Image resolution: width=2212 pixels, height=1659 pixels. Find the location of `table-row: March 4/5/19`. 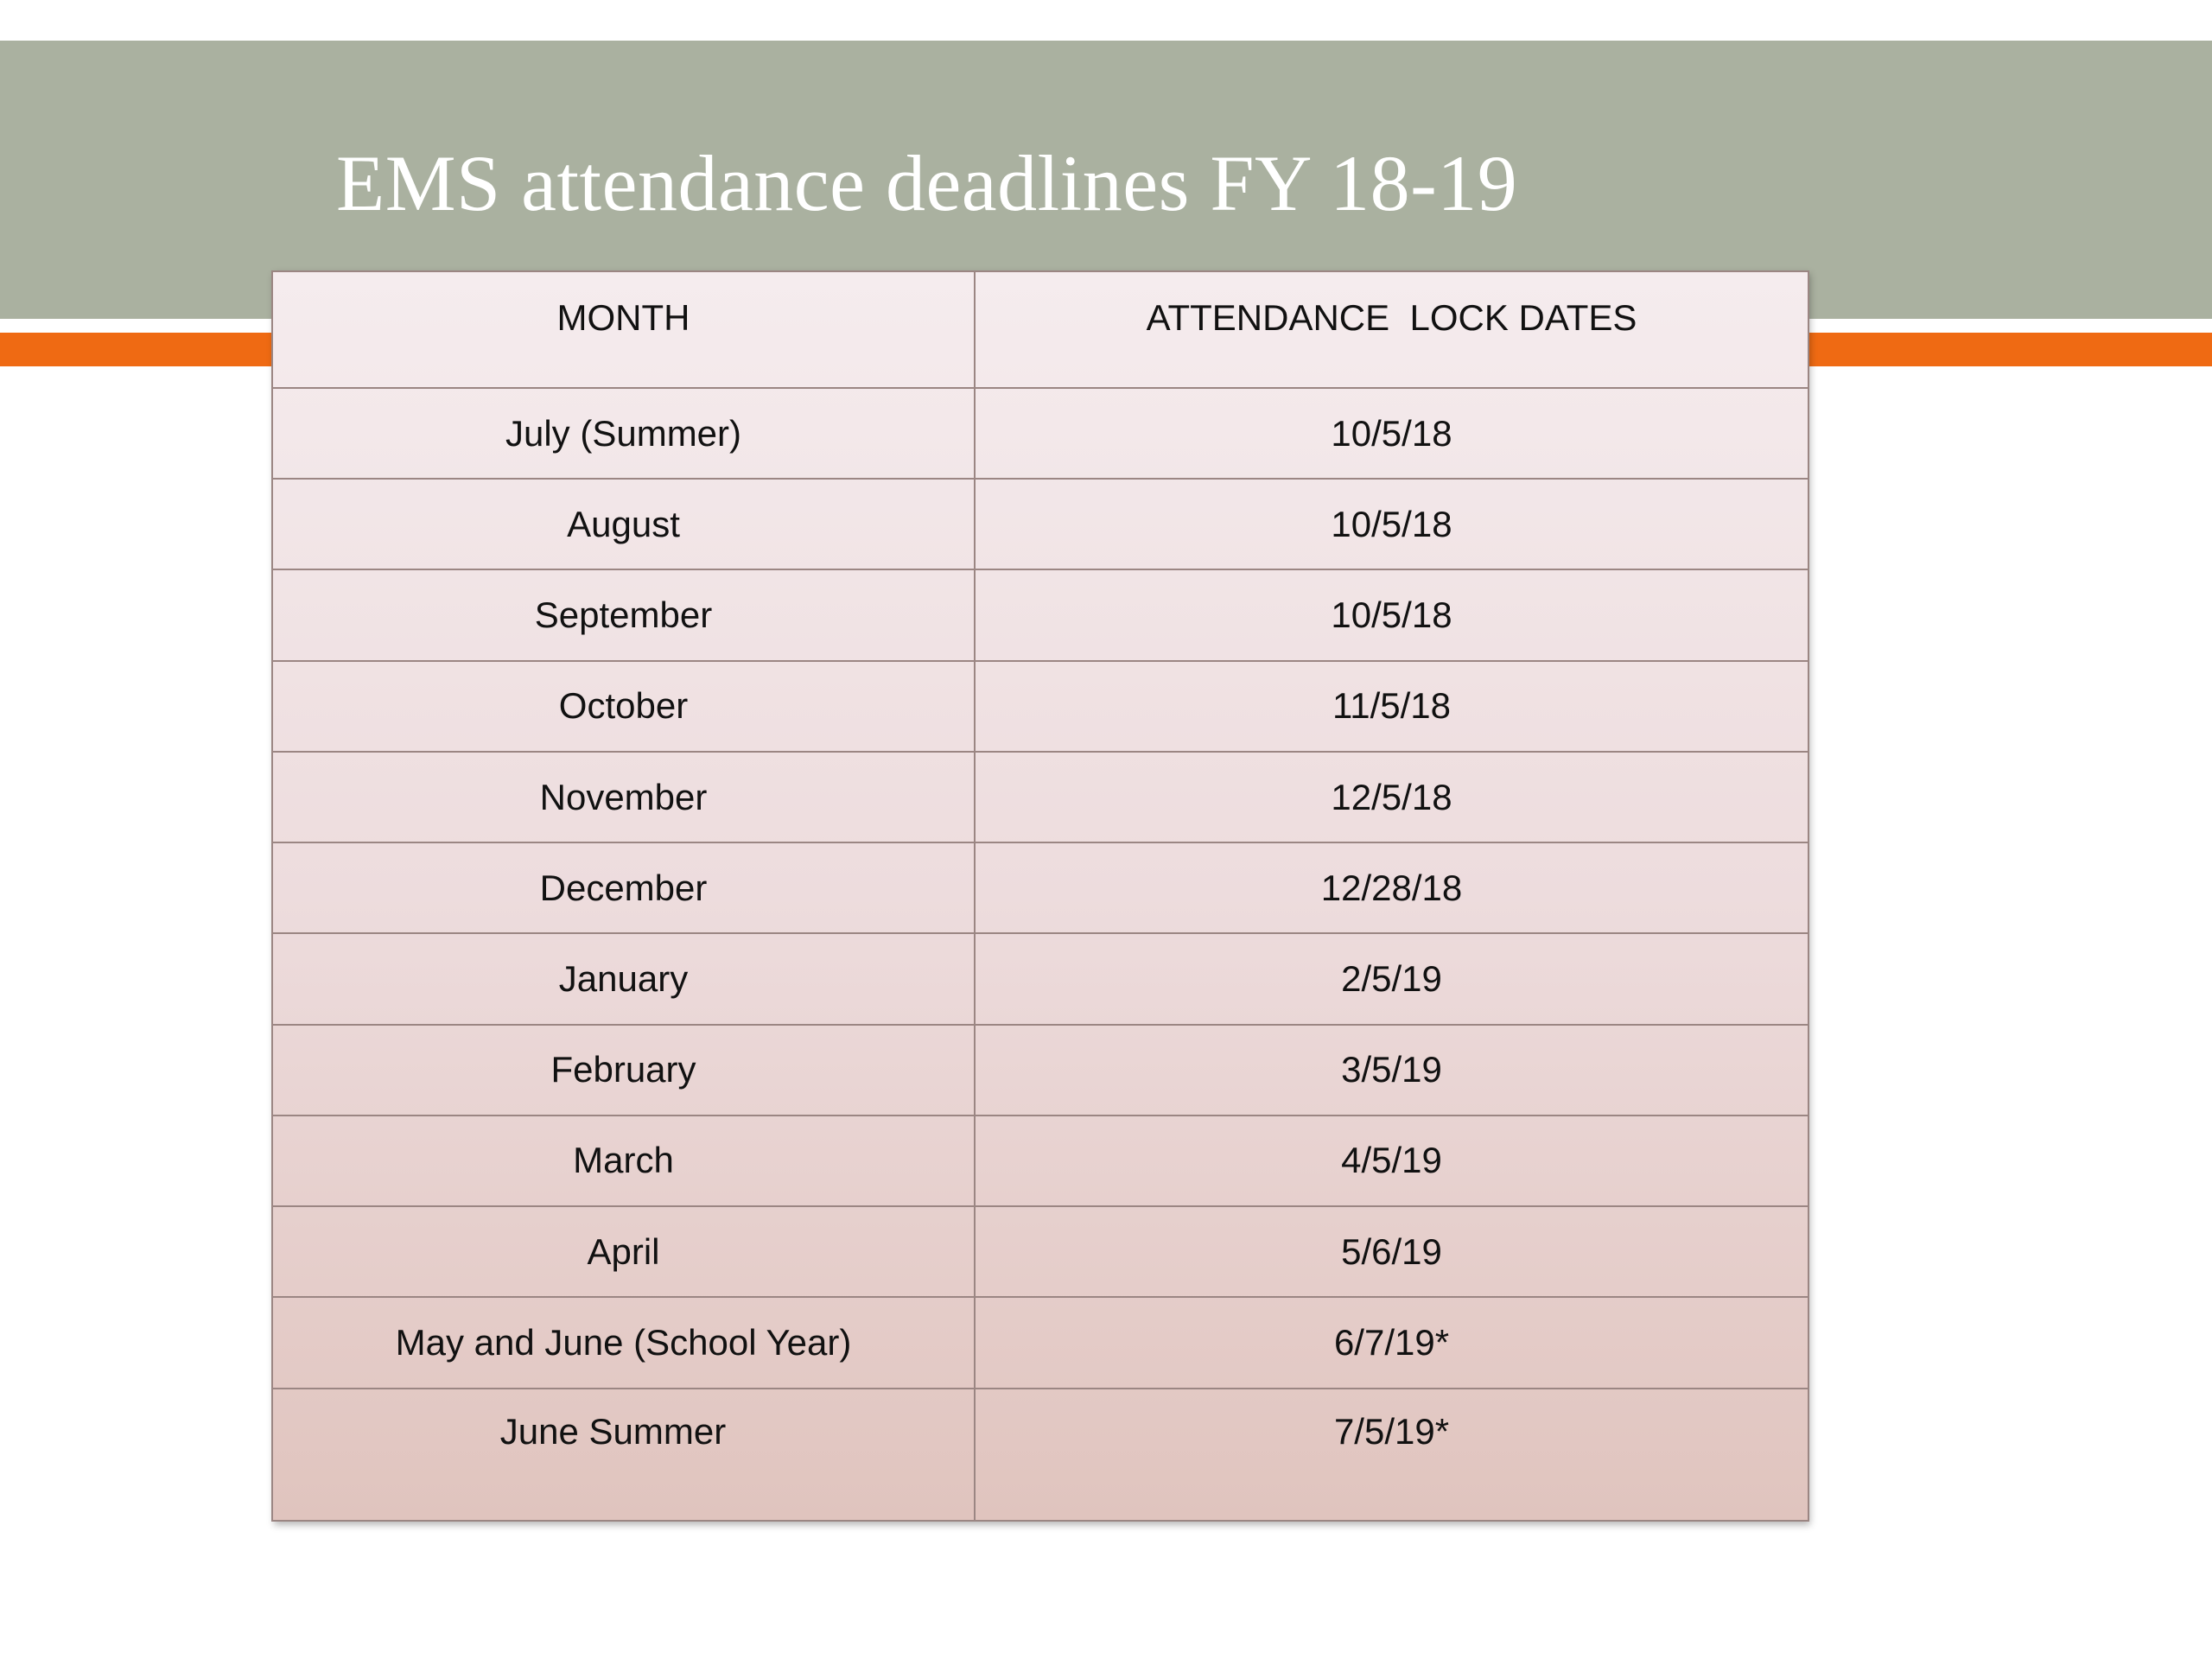

table-row: March 4/5/19 is located at coordinates (1040, 1161).